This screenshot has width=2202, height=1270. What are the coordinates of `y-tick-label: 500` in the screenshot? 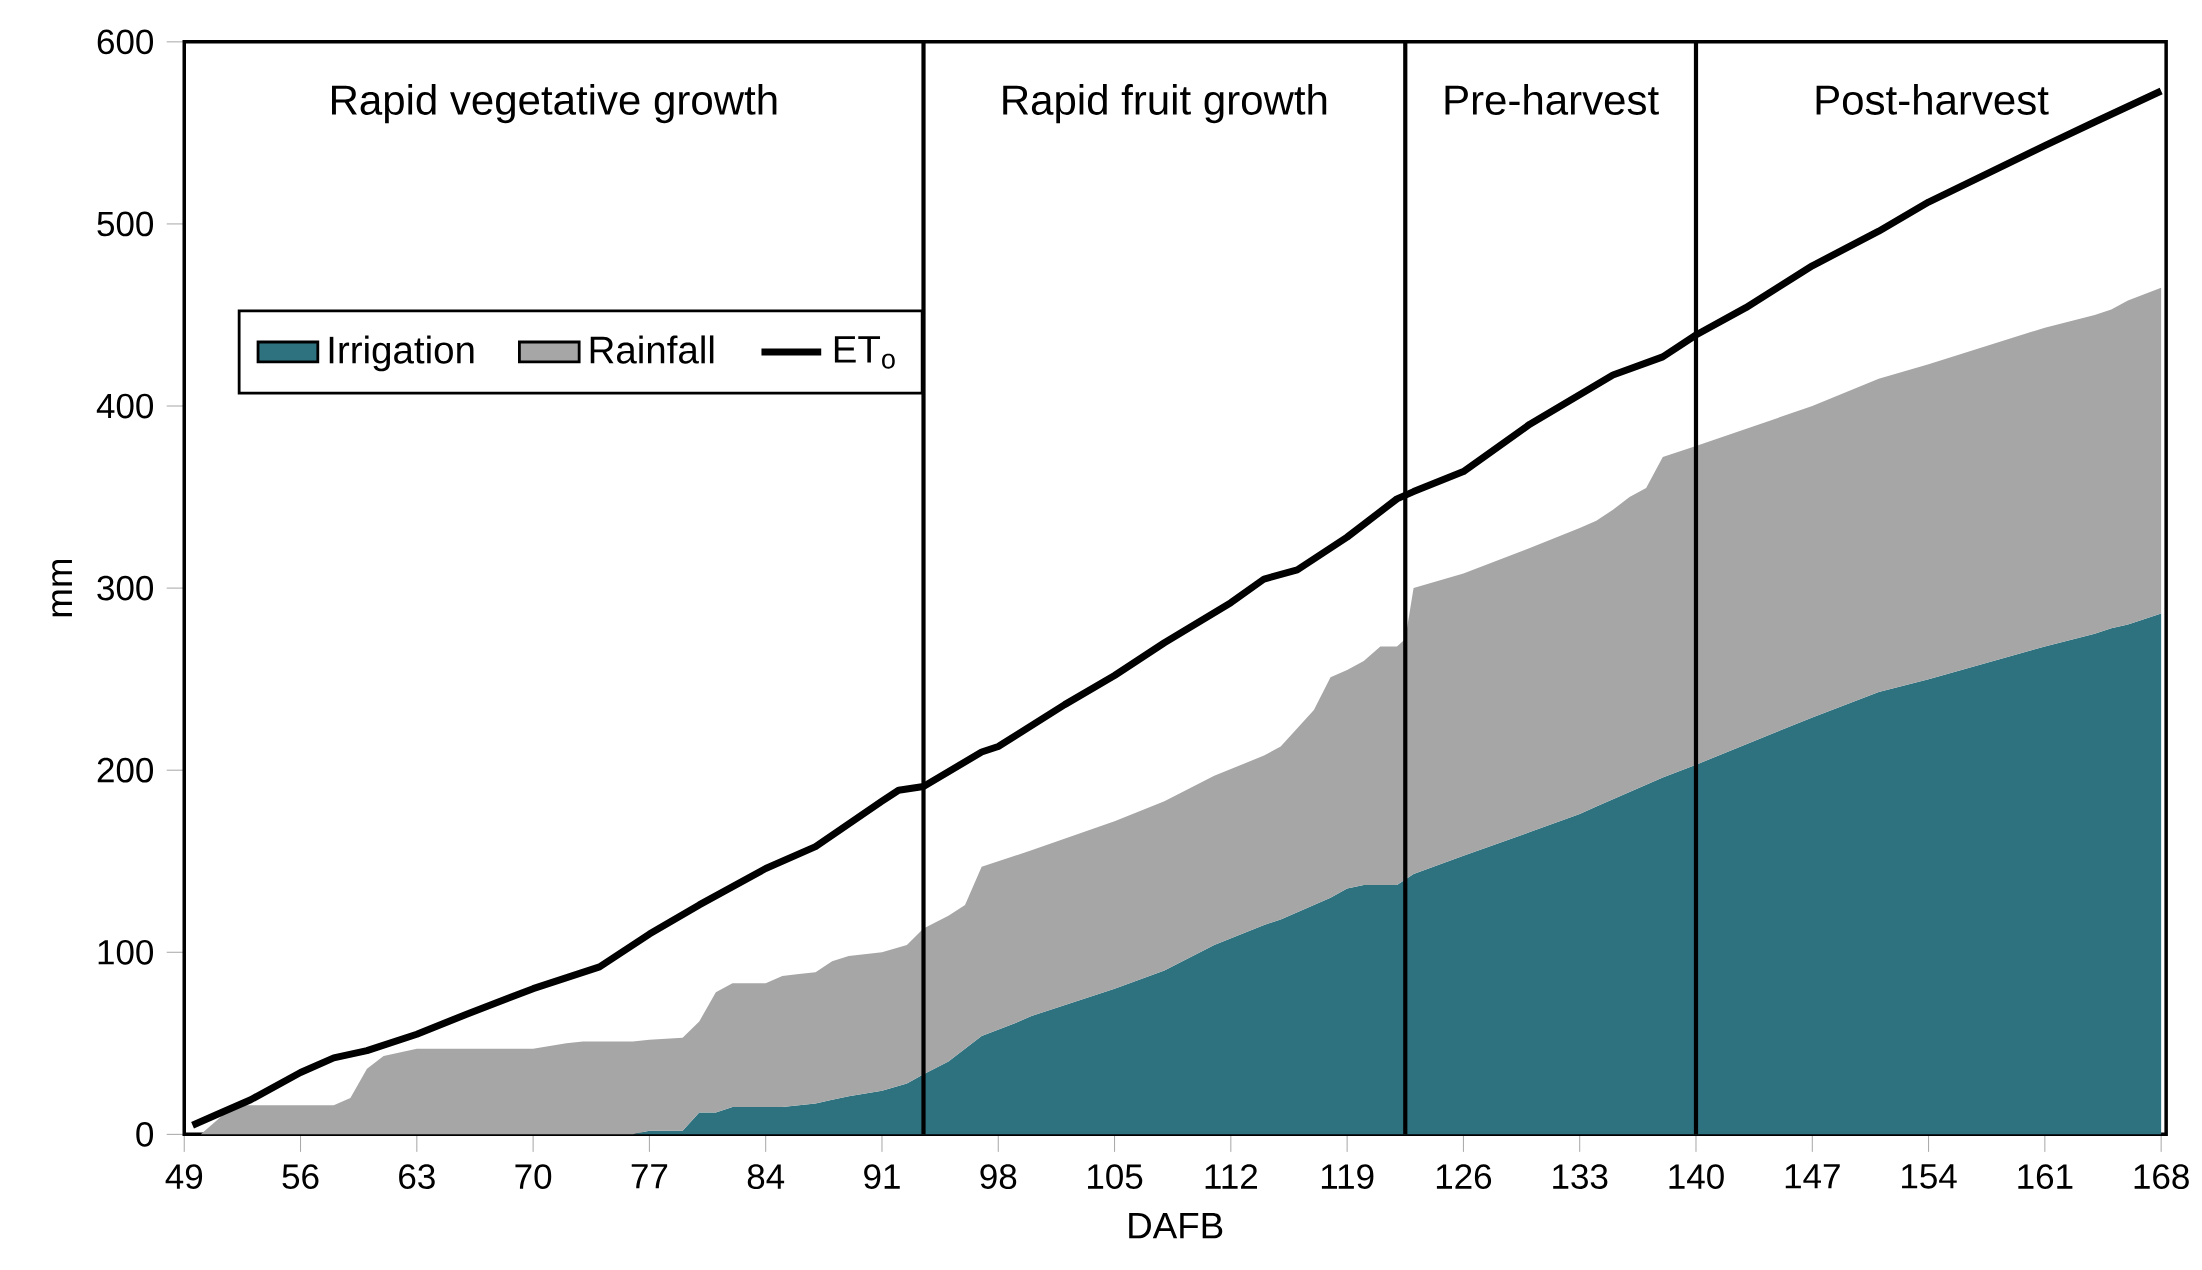 It's located at (125, 224).